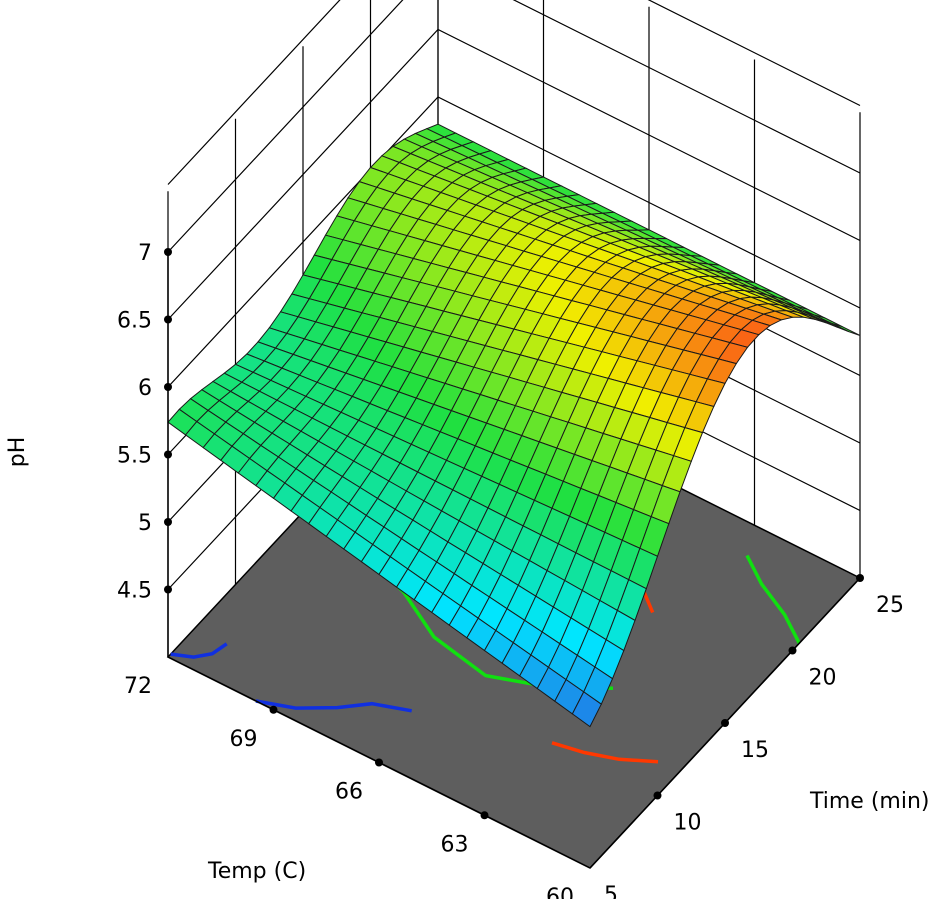 The width and height of the screenshot is (940, 899). Describe the element at coordinates (244, 739) in the screenshot. I see `temp-tick-label: 69` at that location.